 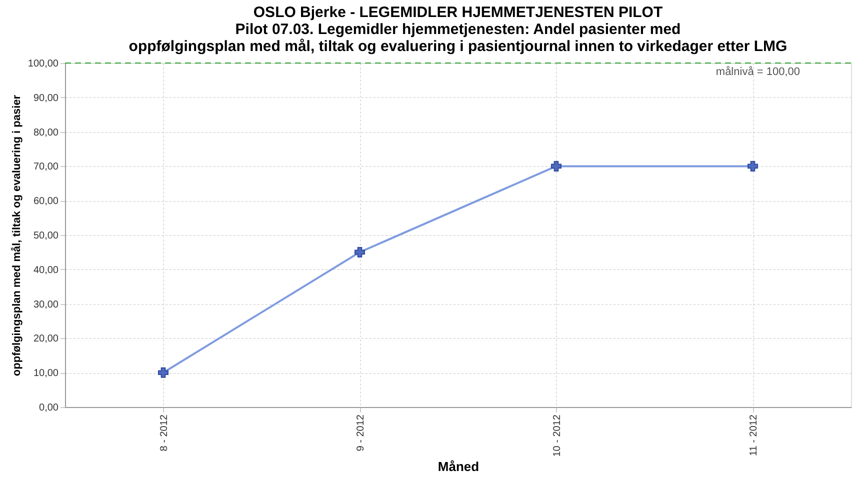 What do you see at coordinates (46, 270) in the screenshot?
I see `y-tick-label: 40,00` at bounding box center [46, 270].